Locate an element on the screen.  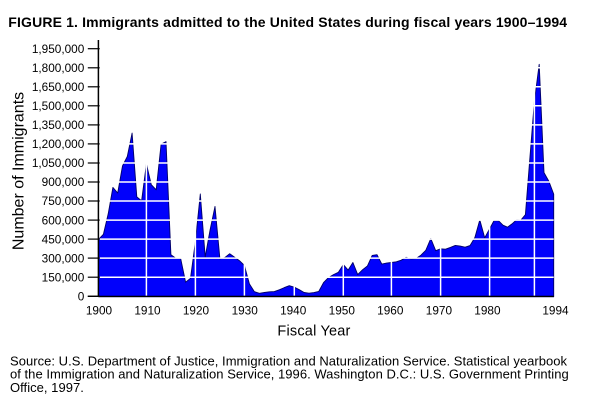
svg-text: 1910 is located at coordinates (147, 311).